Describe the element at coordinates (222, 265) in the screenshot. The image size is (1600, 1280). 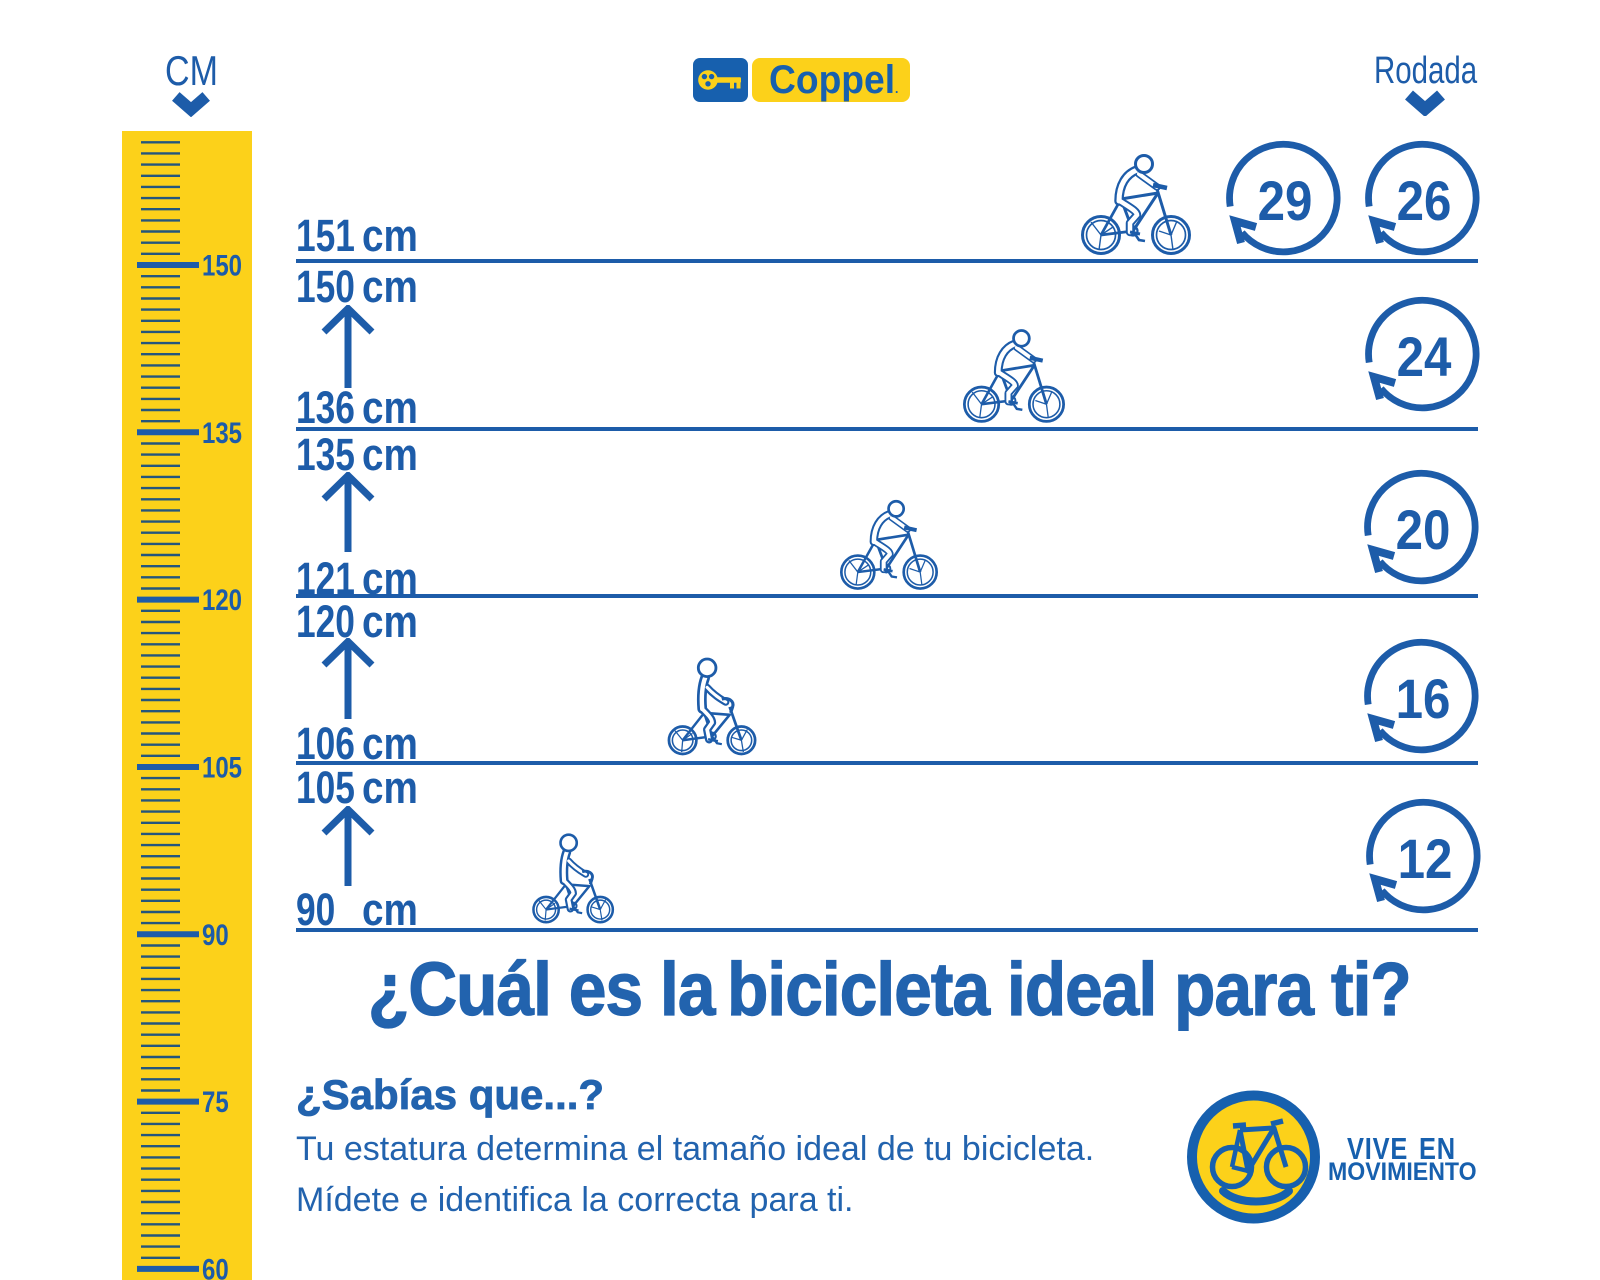
I see `svg-text: 150` at that location.